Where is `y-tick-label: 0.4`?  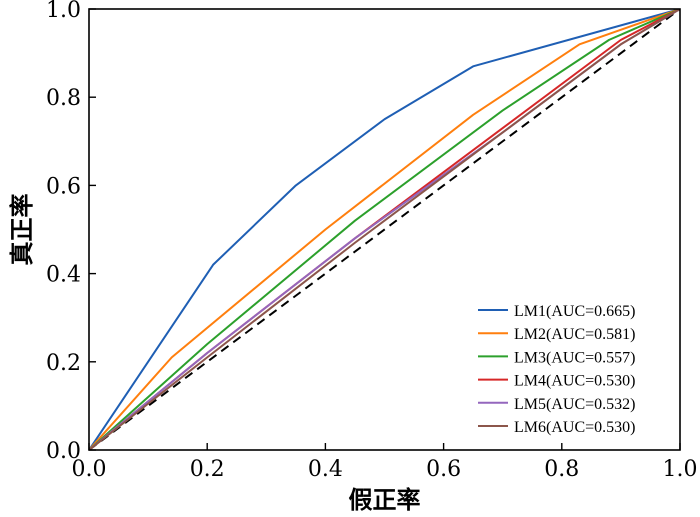 y-tick-label: 0.4 is located at coordinates (63, 275).